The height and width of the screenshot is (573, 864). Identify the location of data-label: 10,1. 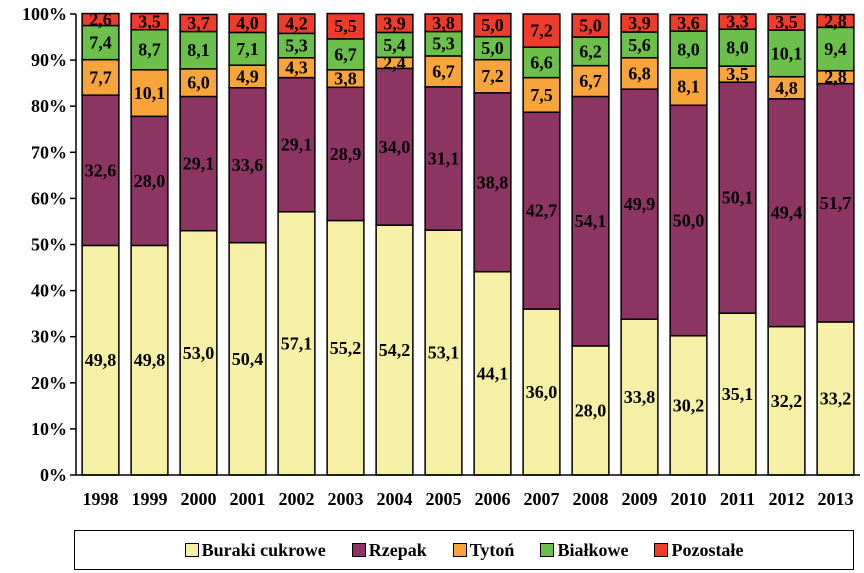
(787, 53).